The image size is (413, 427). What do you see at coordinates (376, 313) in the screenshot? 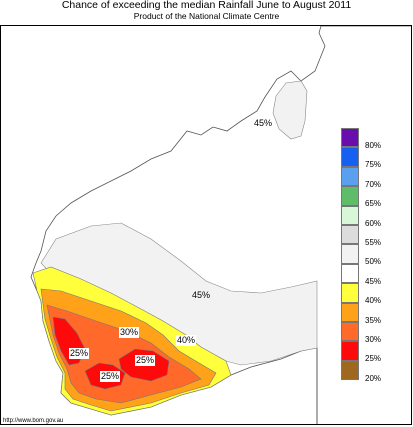
I see `legend-item: 35%` at bounding box center [376, 313].